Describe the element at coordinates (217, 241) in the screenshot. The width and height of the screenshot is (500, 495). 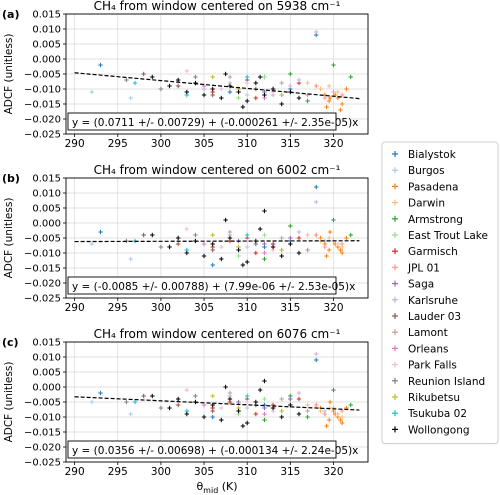
I see `fit-line` at that location.